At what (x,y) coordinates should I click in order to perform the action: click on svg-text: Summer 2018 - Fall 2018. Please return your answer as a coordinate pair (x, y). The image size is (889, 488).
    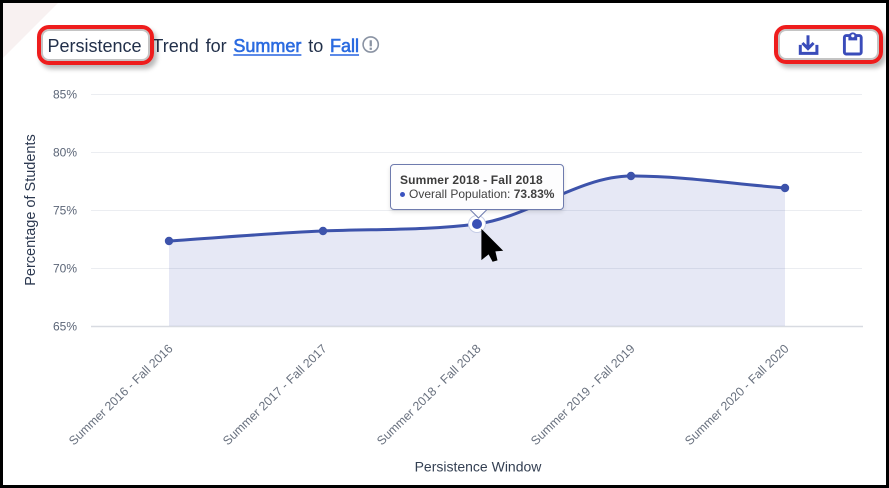
    Looking at the image, I should click on (429, 394).